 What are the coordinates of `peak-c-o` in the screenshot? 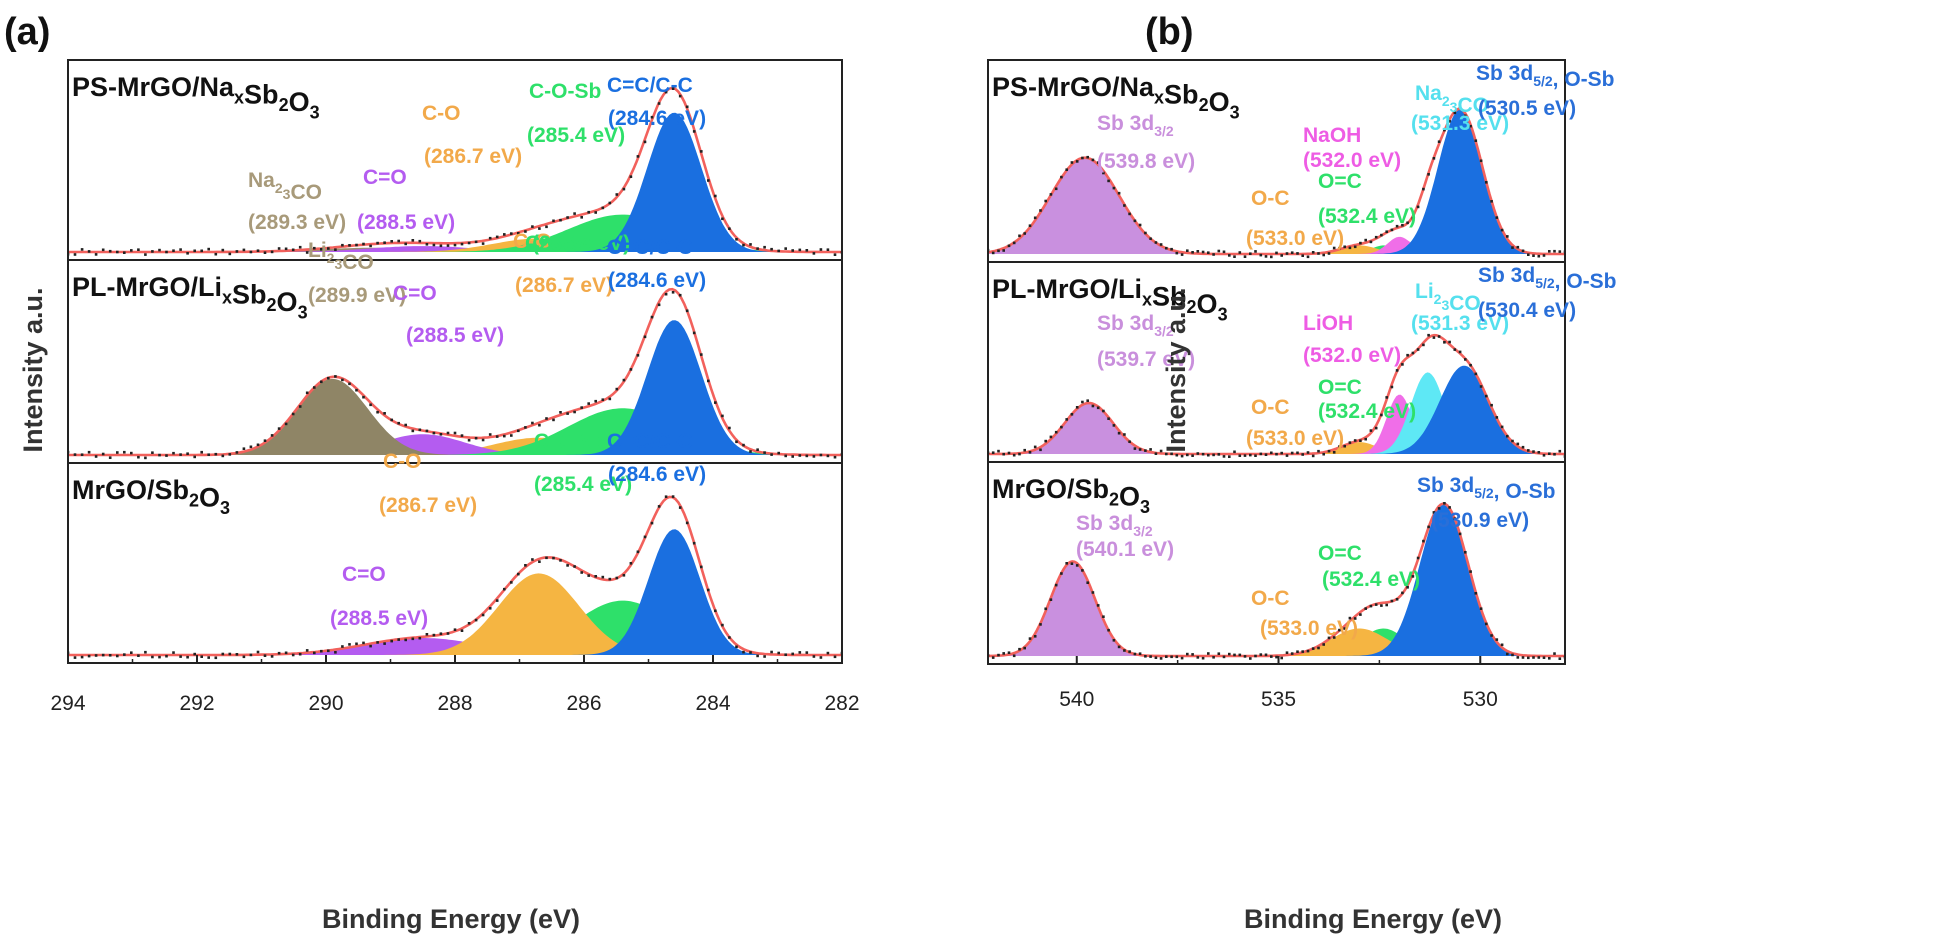 It's located at (455, 444).